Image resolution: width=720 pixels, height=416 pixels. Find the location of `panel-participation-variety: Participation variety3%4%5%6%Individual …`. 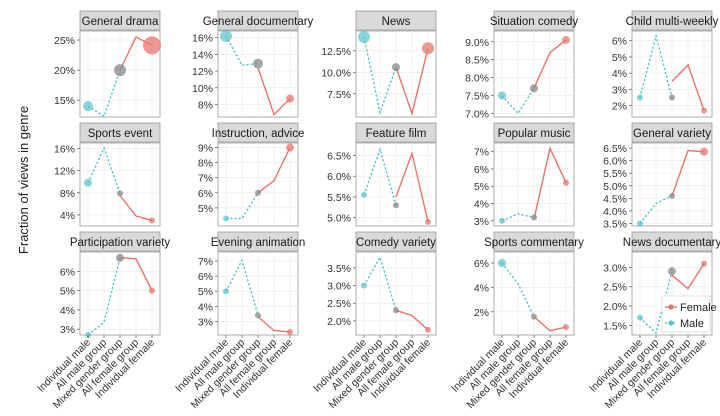

panel-participation-variety: Participation variety3%4%5%6%Individual … is located at coordinates (103, 321).